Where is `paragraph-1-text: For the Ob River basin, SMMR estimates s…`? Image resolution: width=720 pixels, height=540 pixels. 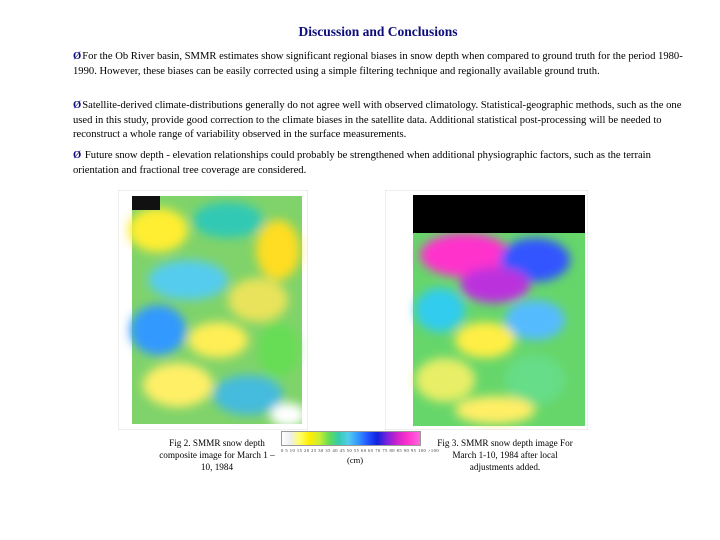
paragraph-1-text: For the Ob River basin, SMMR estimates s… is located at coordinates (378, 64).